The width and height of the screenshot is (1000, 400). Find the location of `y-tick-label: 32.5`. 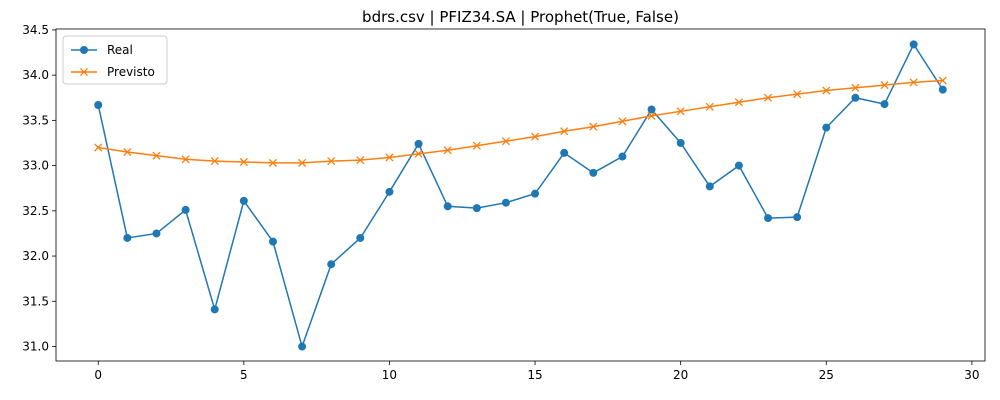

y-tick-label: 32.5 is located at coordinates (35, 211).